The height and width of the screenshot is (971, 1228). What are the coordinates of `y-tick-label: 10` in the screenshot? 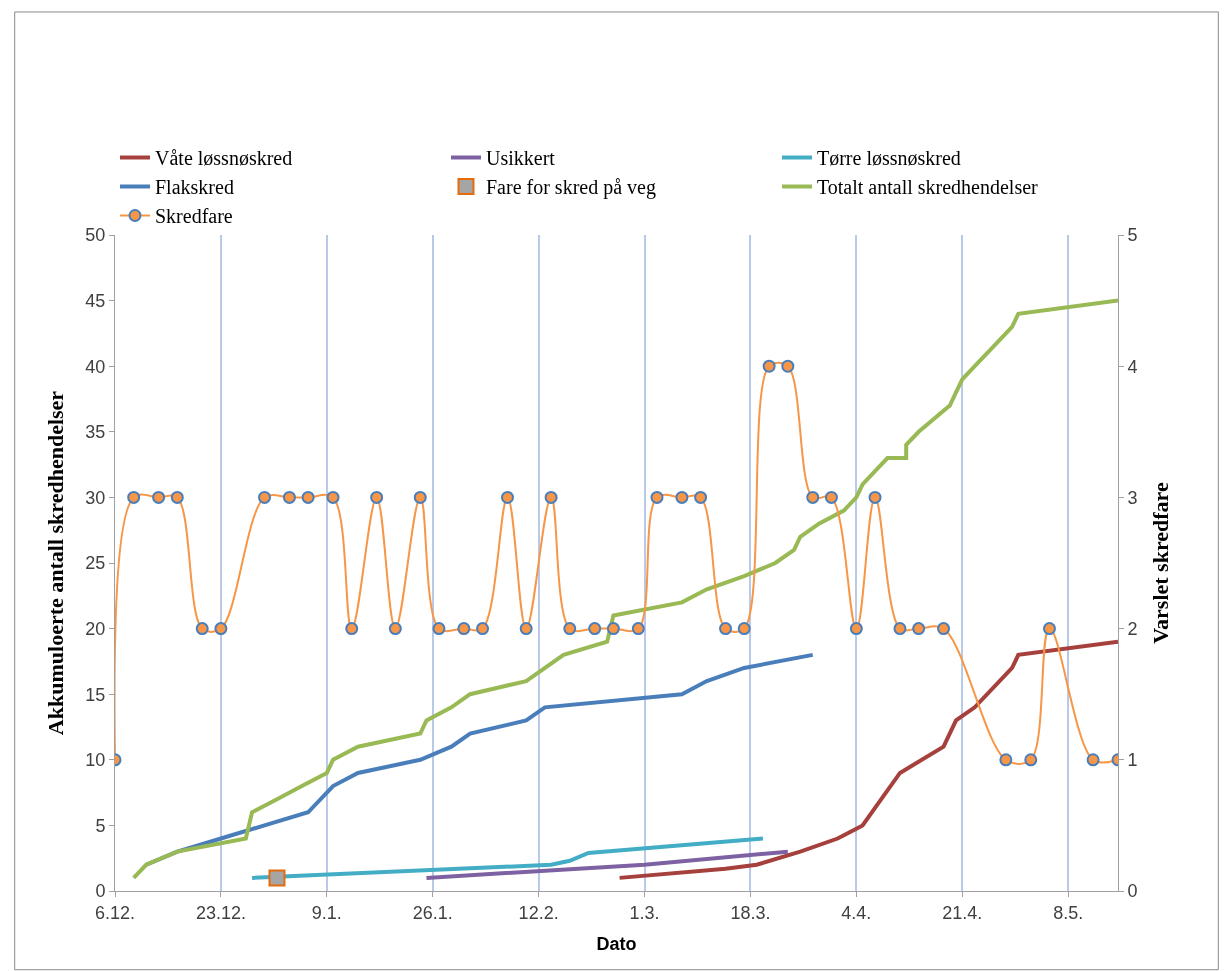 It's located at (95, 760).